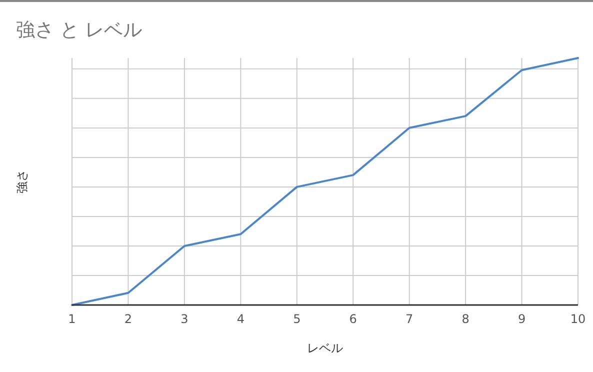 Image resolution: width=593 pixels, height=372 pixels. What do you see at coordinates (353, 319) in the screenshot?
I see `x-tick-label: 6` at bounding box center [353, 319].